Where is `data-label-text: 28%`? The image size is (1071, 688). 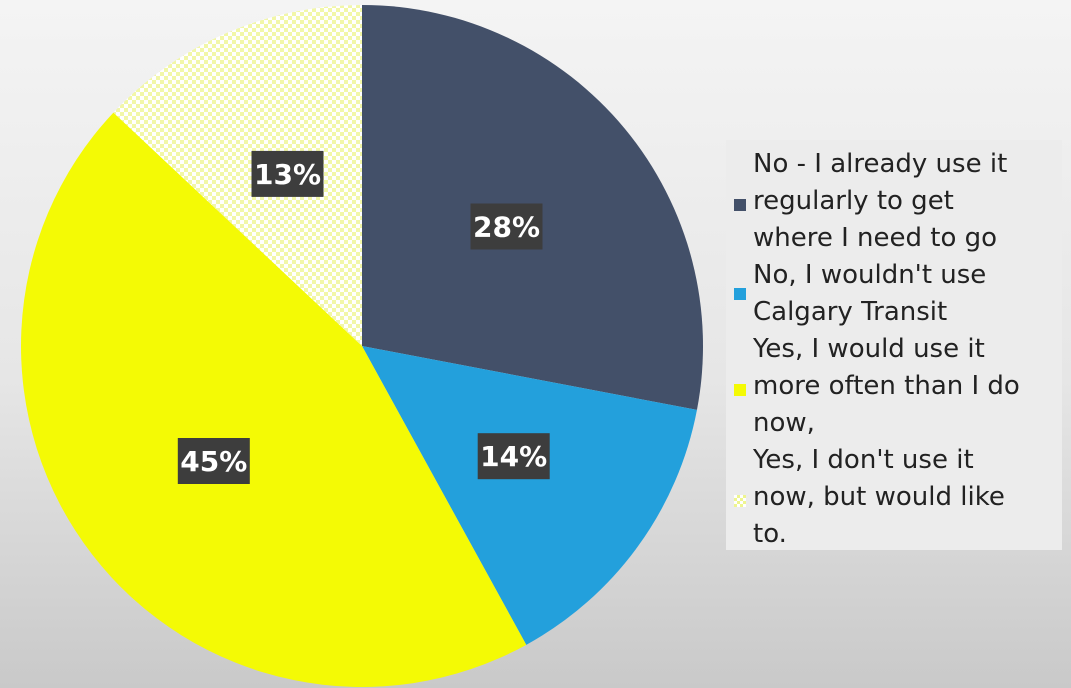 data-label-text: 28% is located at coordinates (506, 227).